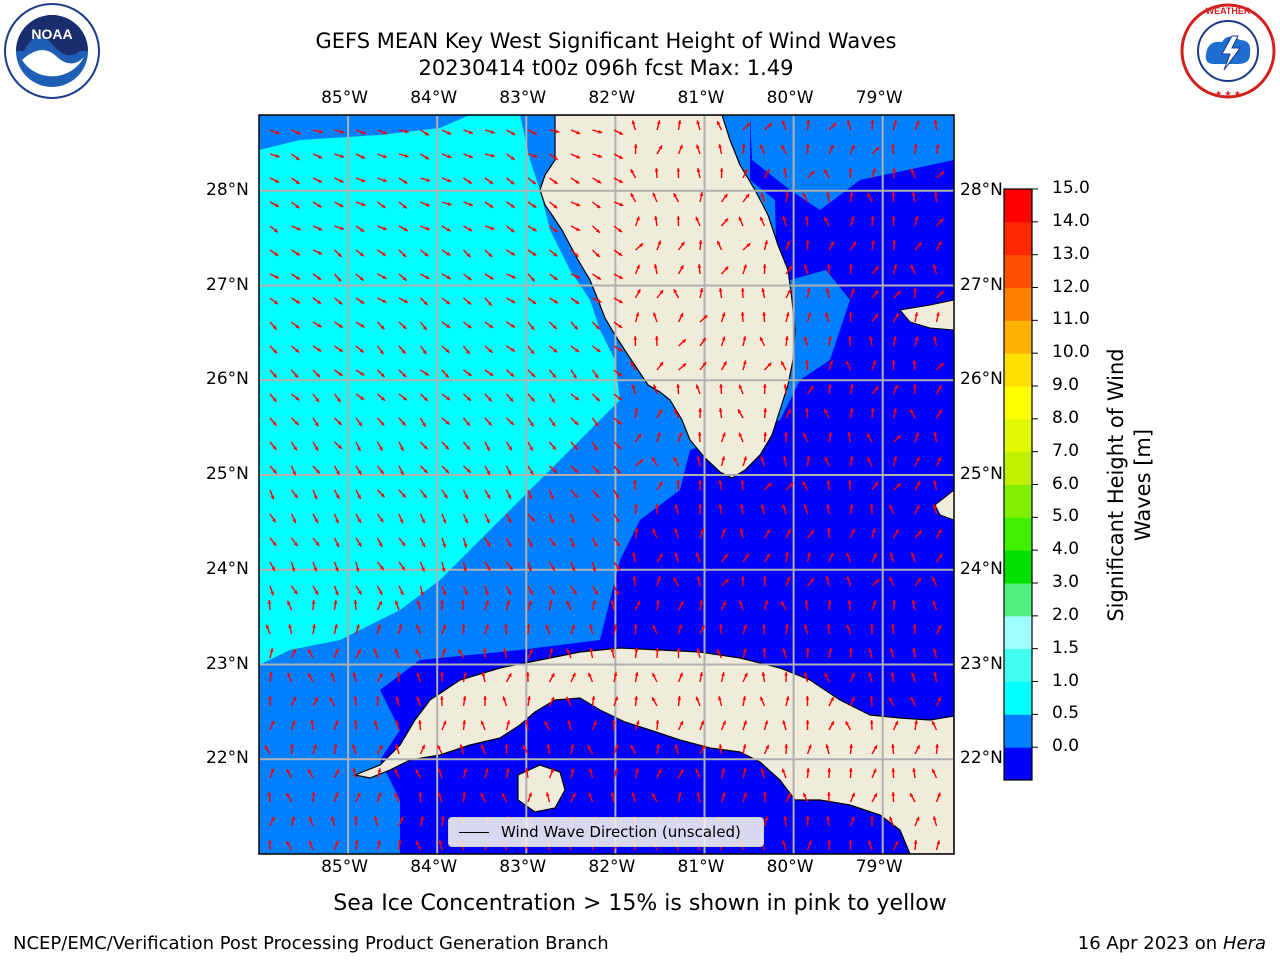 The height and width of the screenshot is (960, 1280). Describe the element at coordinates (701, 867) in the screenshot. I see `longitude-tick-label: 81°W` at that location.